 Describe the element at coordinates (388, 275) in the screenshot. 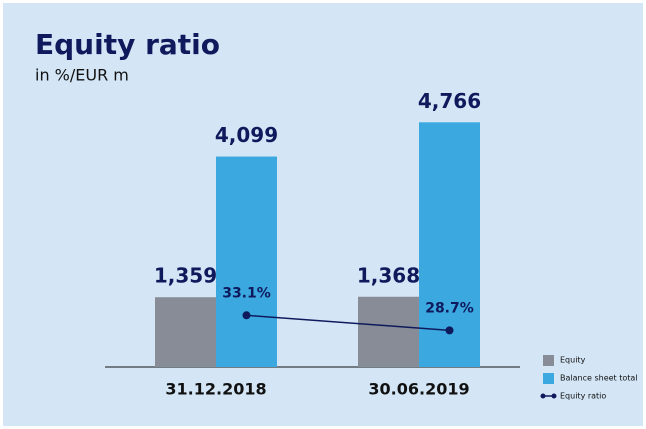

I see `value-label: 1,368` at that location.